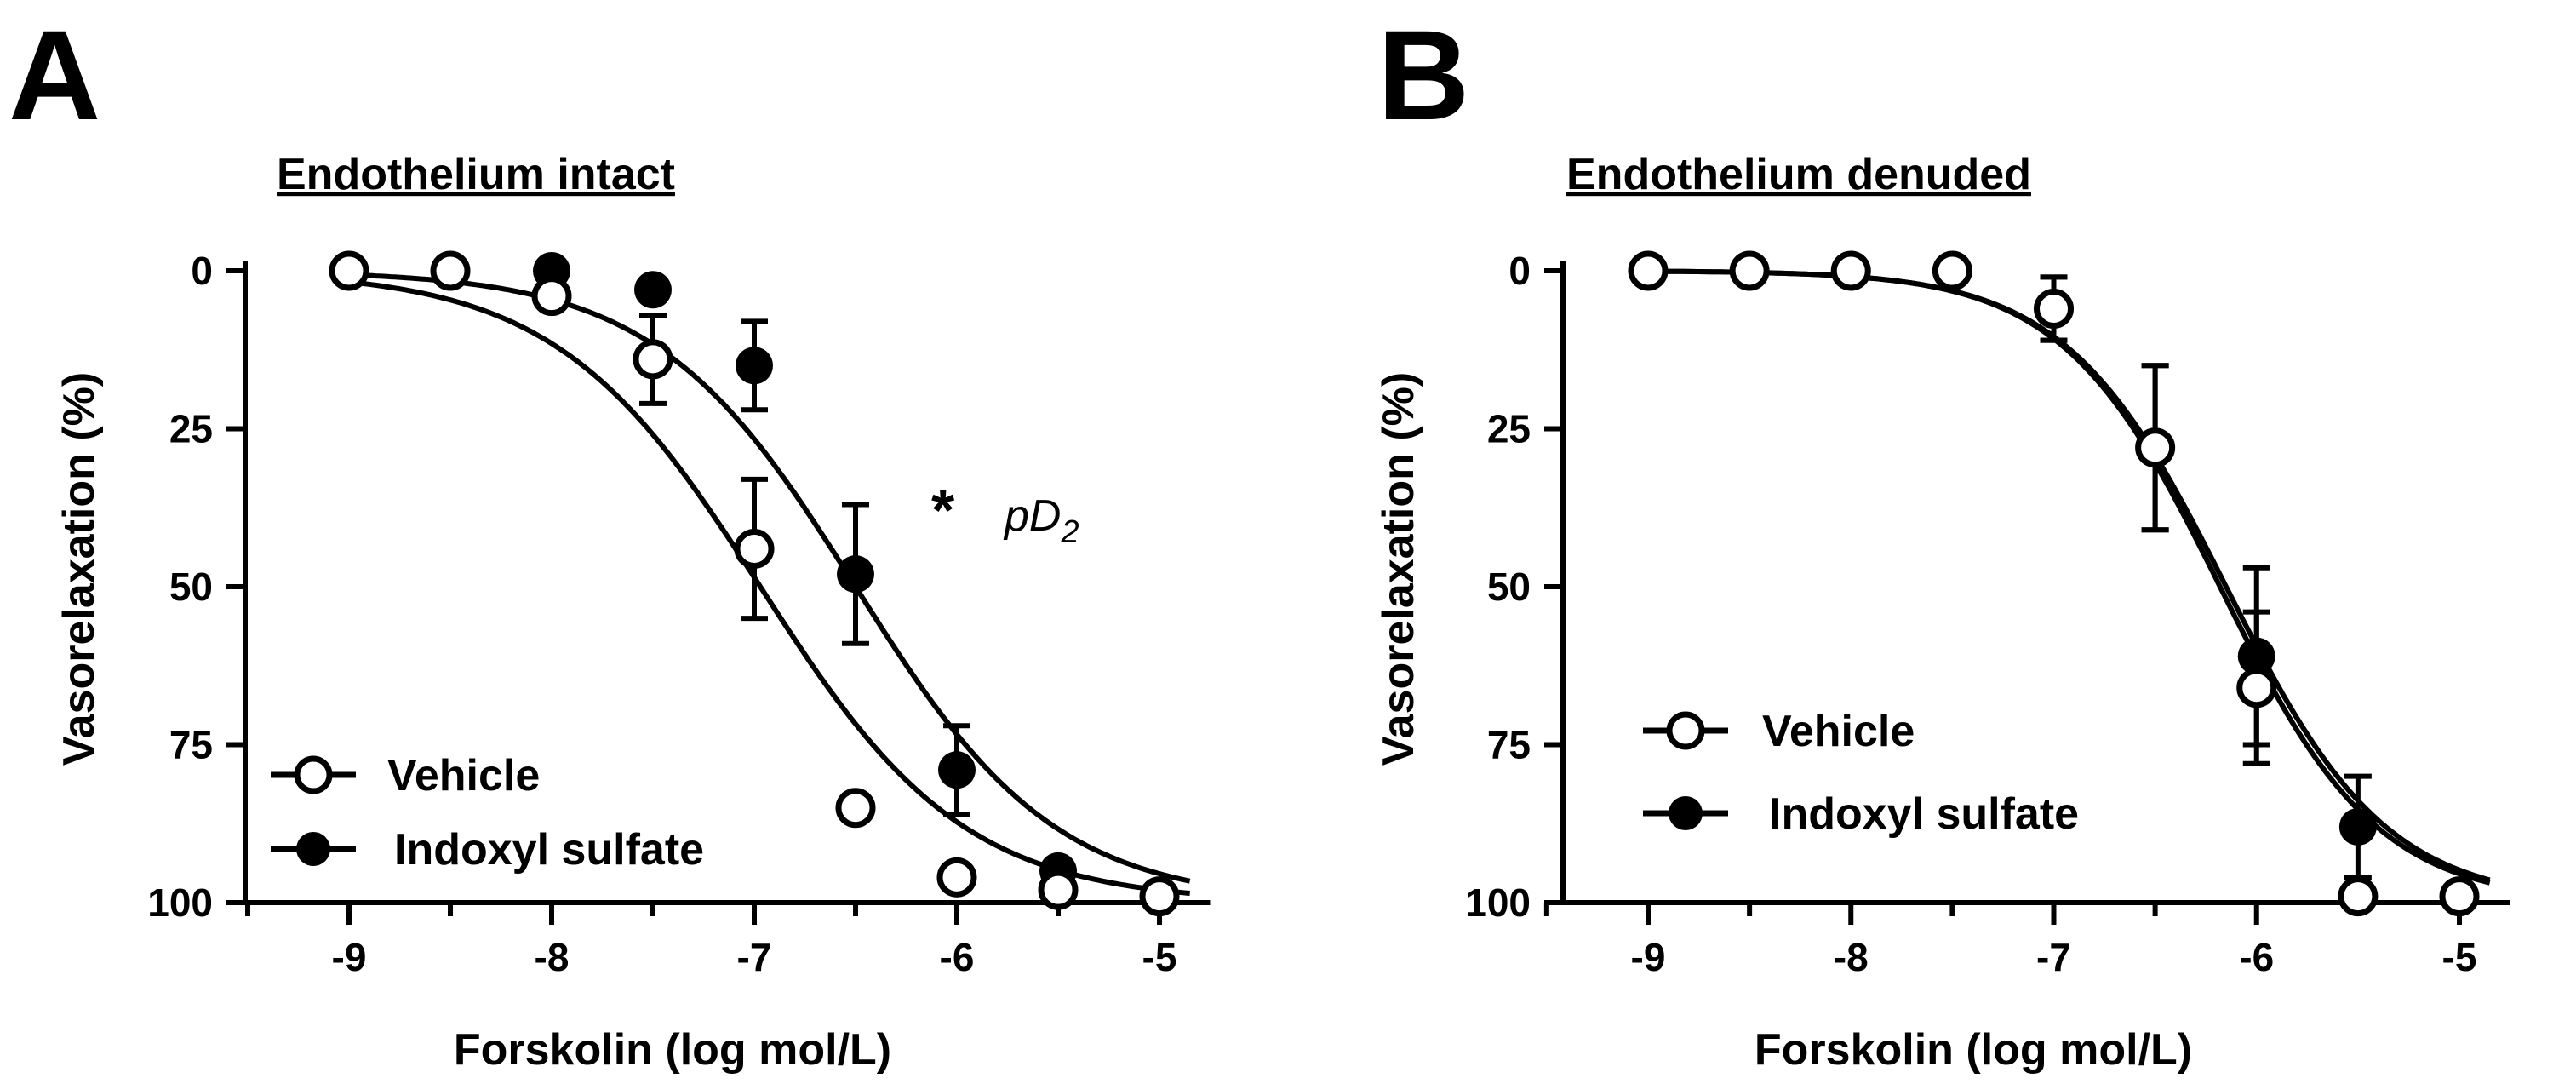  What do you see at coordinates (1973, 1050) in the screenshot?
I see `panel-b-x-axis-label: Forskolin (log mol/L)` at bounding box center [1973, 1050].